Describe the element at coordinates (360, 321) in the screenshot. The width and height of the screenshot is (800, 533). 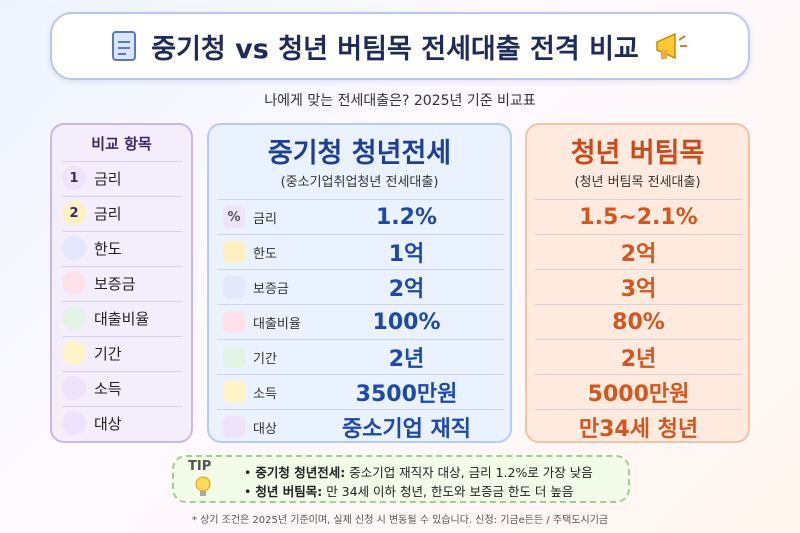
I see `table-row: 대출비율 100%` at that location.